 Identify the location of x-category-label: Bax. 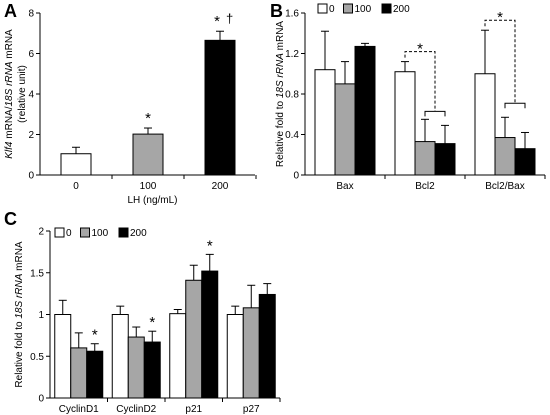
(344, 186).